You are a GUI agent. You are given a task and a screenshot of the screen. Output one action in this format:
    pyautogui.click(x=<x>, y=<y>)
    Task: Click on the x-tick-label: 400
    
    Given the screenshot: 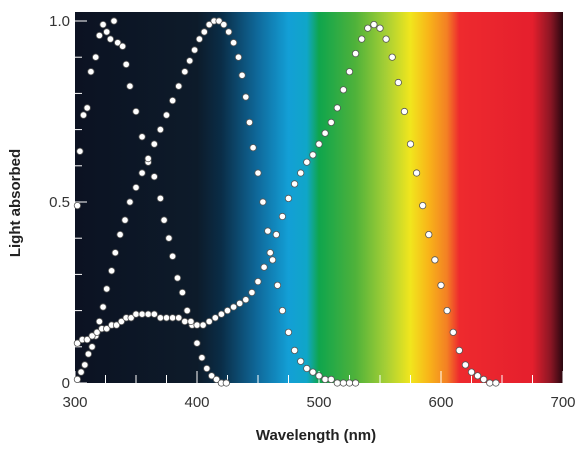 What is the action you would take?
    pyautogui.click(x=196, y=402)
    